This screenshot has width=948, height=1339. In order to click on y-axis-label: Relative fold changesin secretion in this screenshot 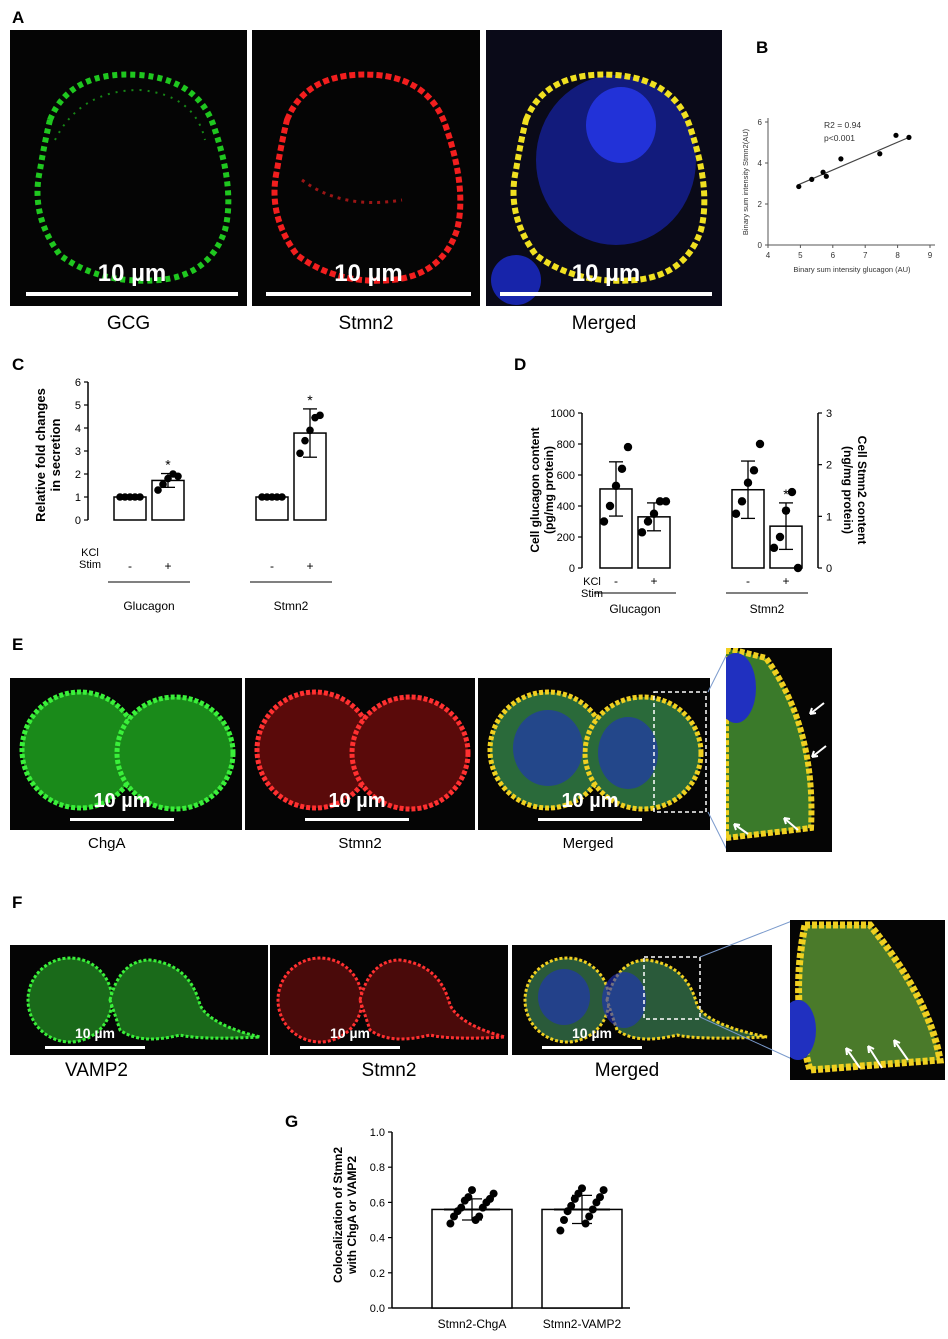, I will do `click(48, 455)`.